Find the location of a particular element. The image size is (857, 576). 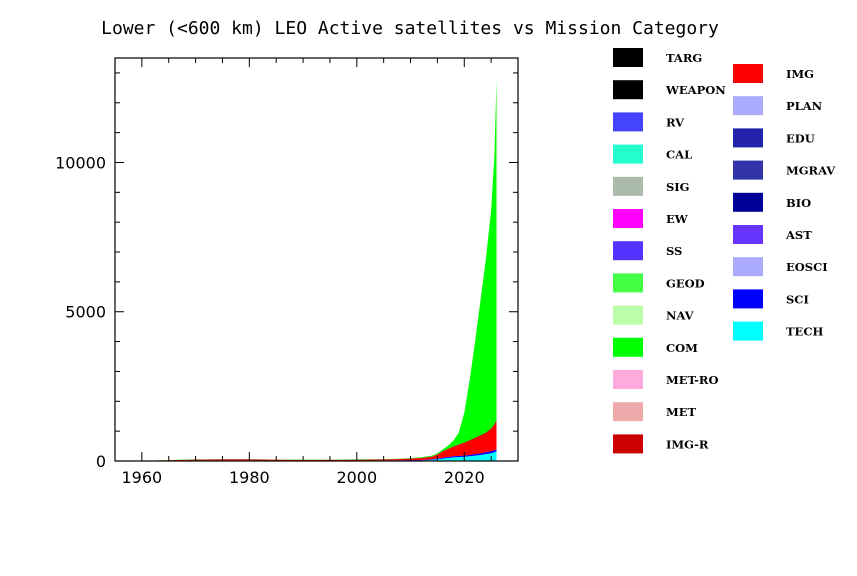

legend-label-ew: EW is located at coordinates (677, 219).